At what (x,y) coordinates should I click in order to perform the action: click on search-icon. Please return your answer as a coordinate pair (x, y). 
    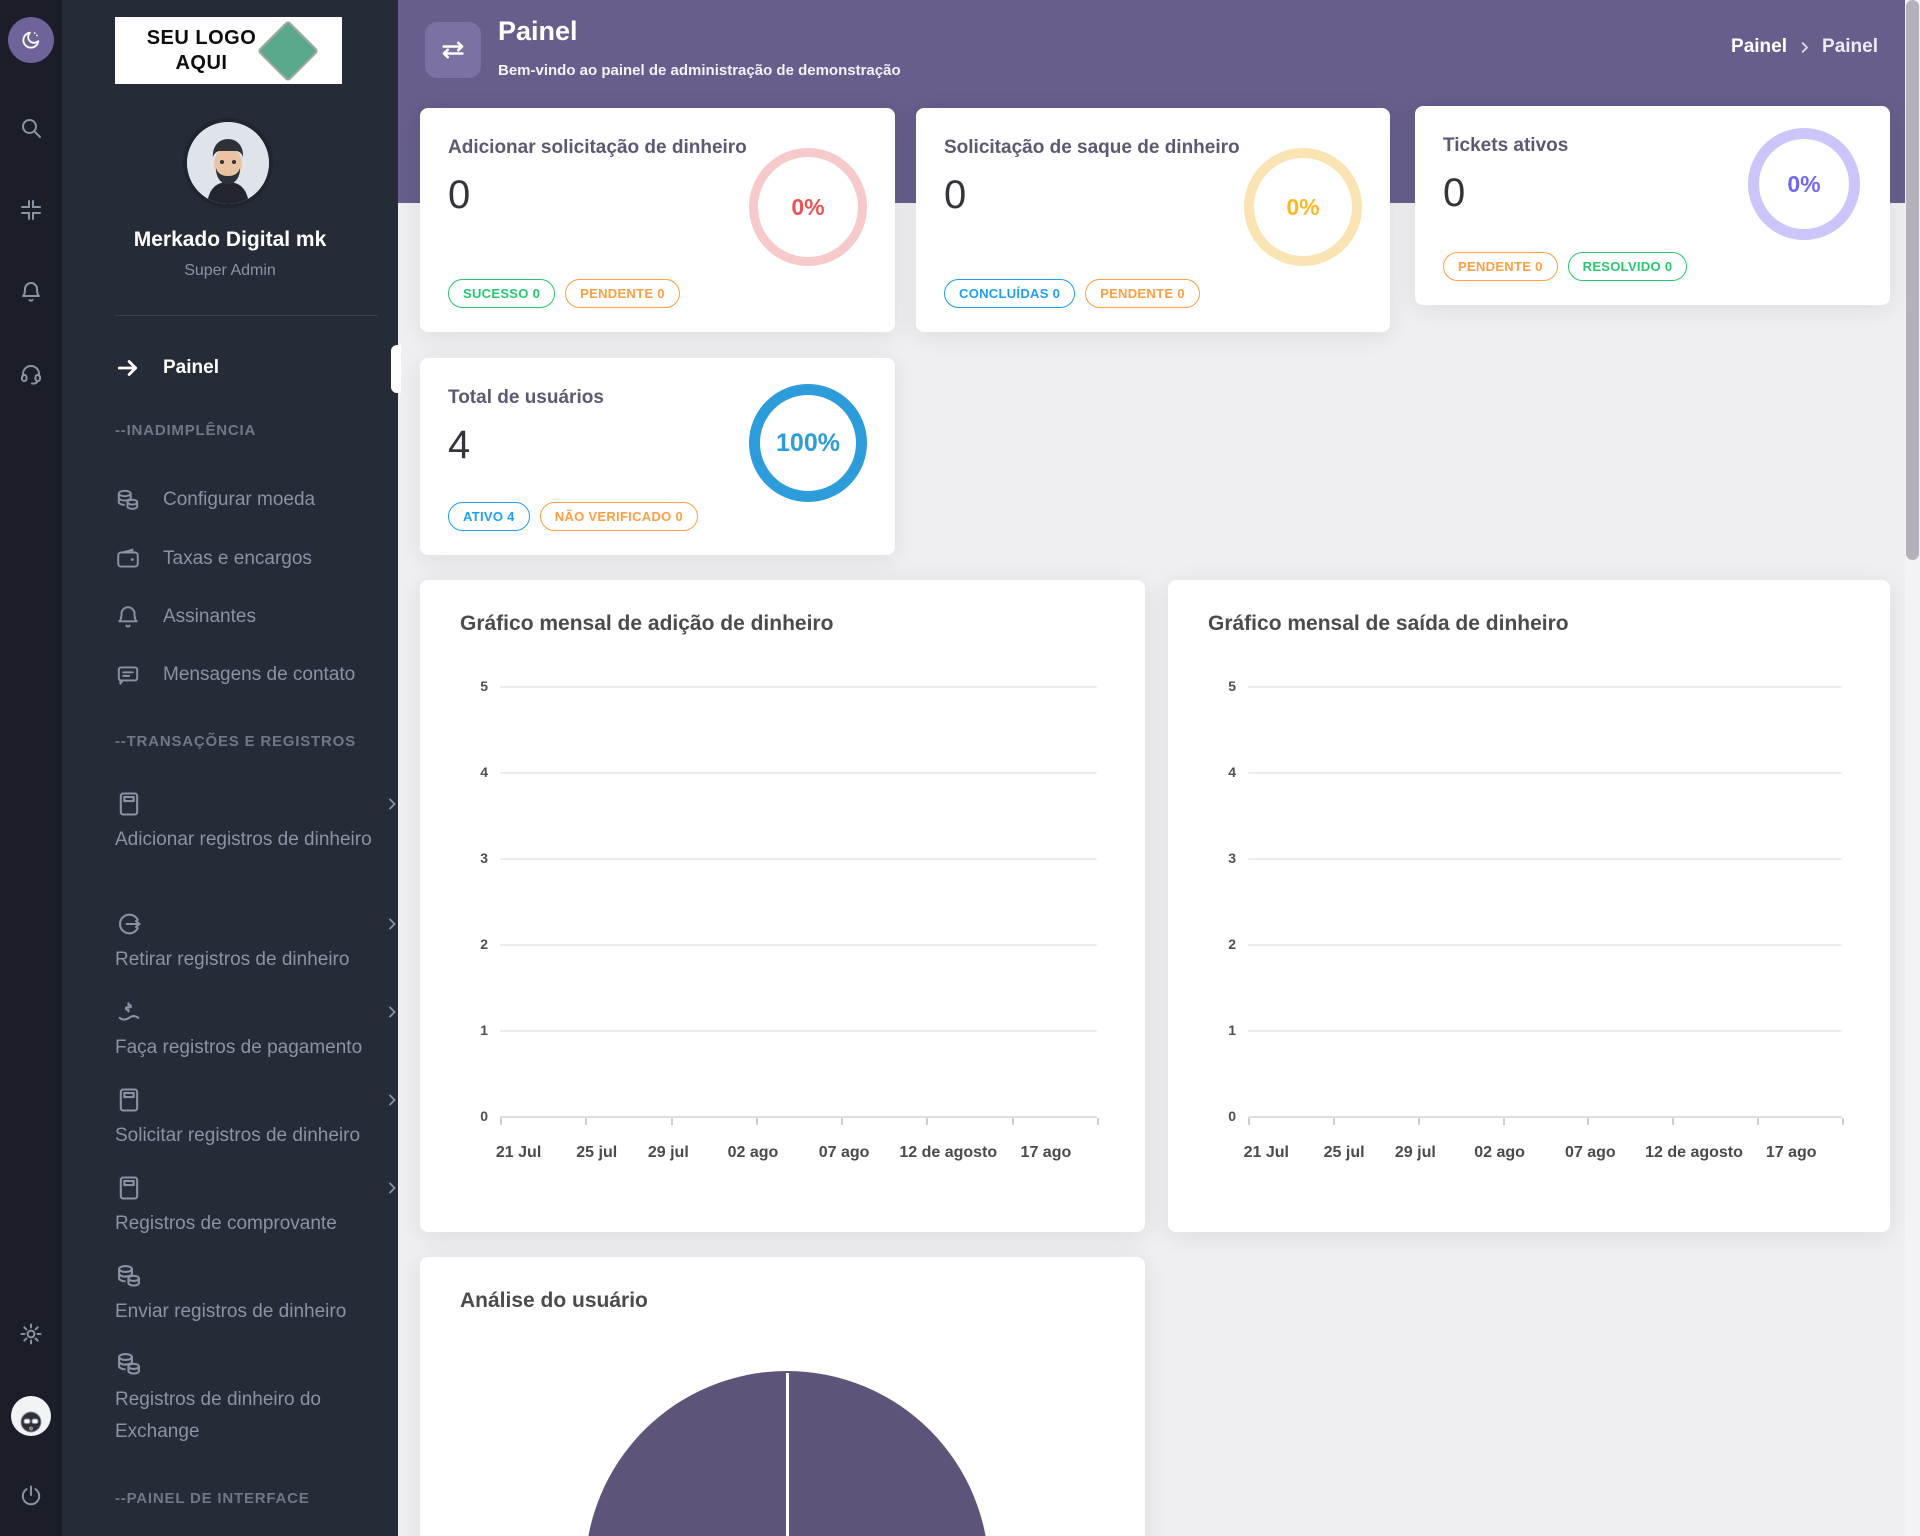
    Looking at the image, I should click on (31, 128).